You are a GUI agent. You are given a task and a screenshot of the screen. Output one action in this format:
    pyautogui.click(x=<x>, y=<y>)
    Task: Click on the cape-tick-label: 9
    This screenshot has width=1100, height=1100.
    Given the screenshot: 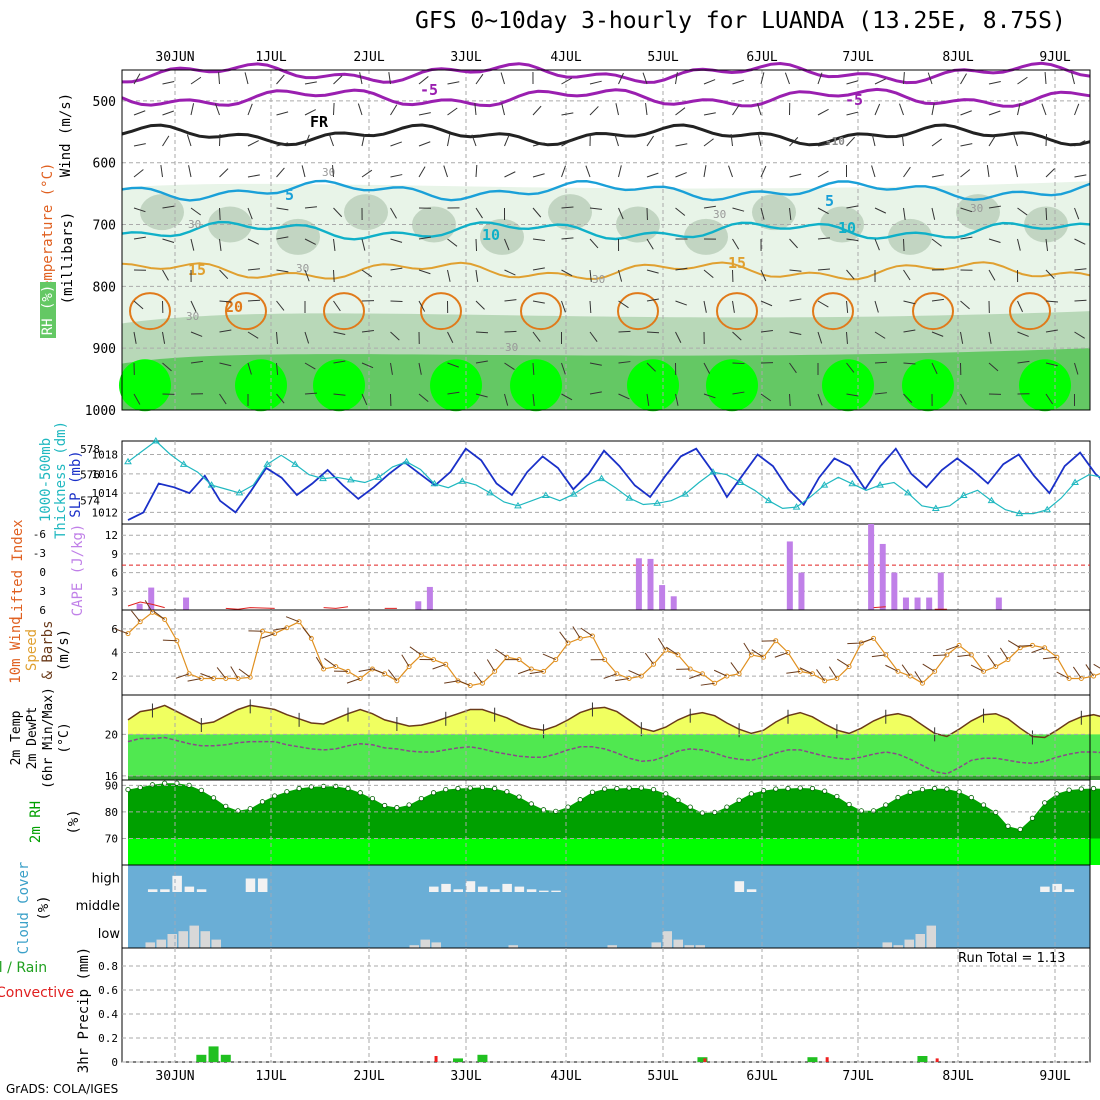 What is the action you would take?
    pyautogui.click(x=114, y=554)
    